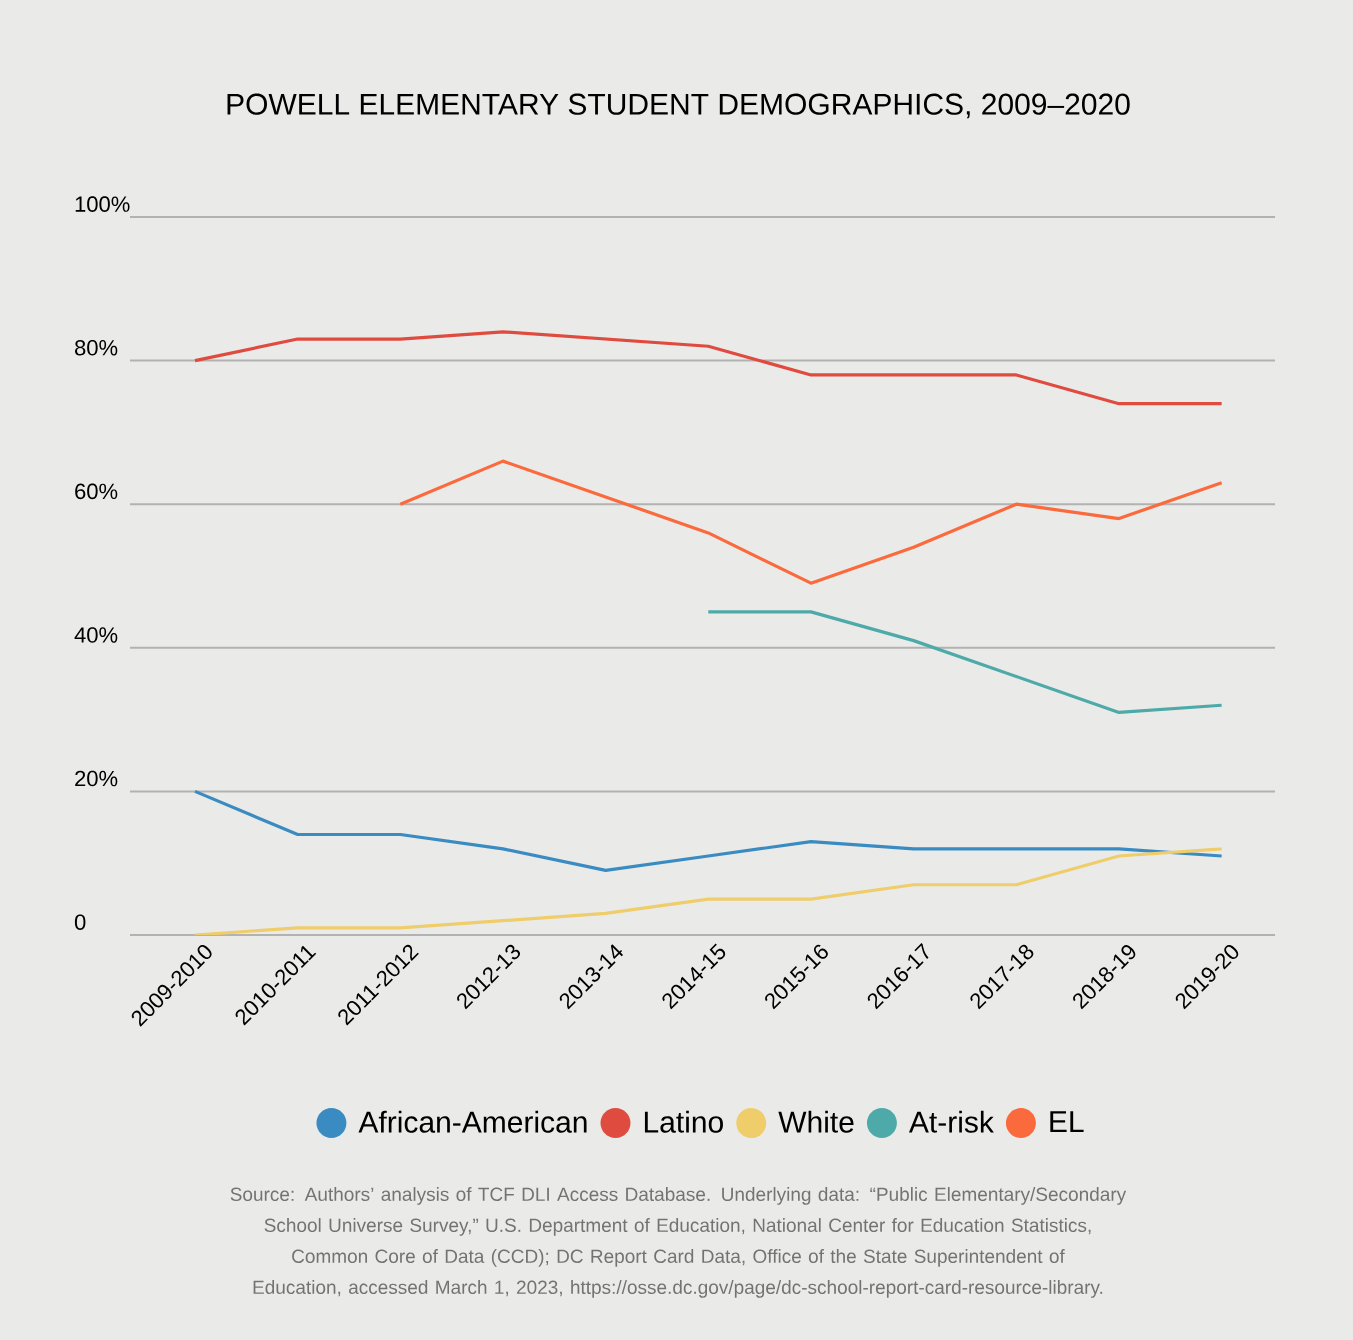 The width and height of the screenshot is (1353, 1340). I want to click on y-tick-label: 80%, so click(96, 347).